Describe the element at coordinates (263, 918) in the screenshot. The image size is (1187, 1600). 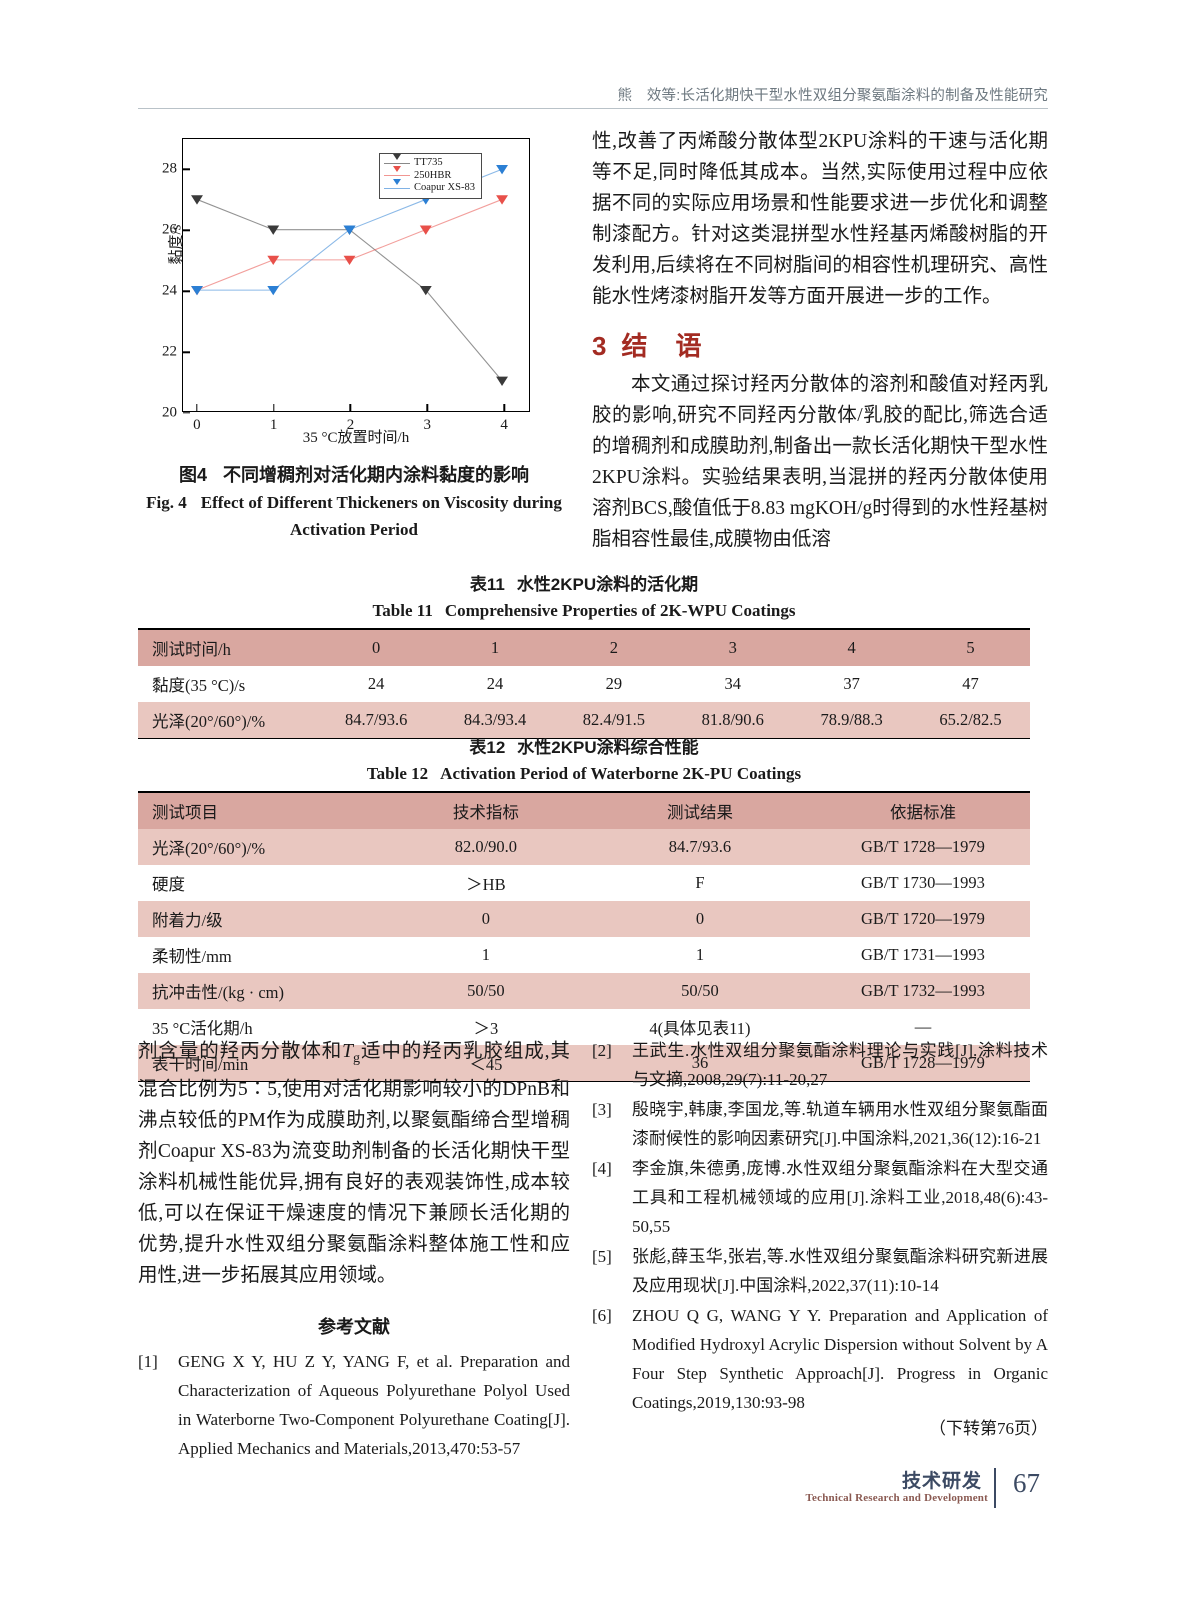
I see `table-cell: 附着力/级` at that location.